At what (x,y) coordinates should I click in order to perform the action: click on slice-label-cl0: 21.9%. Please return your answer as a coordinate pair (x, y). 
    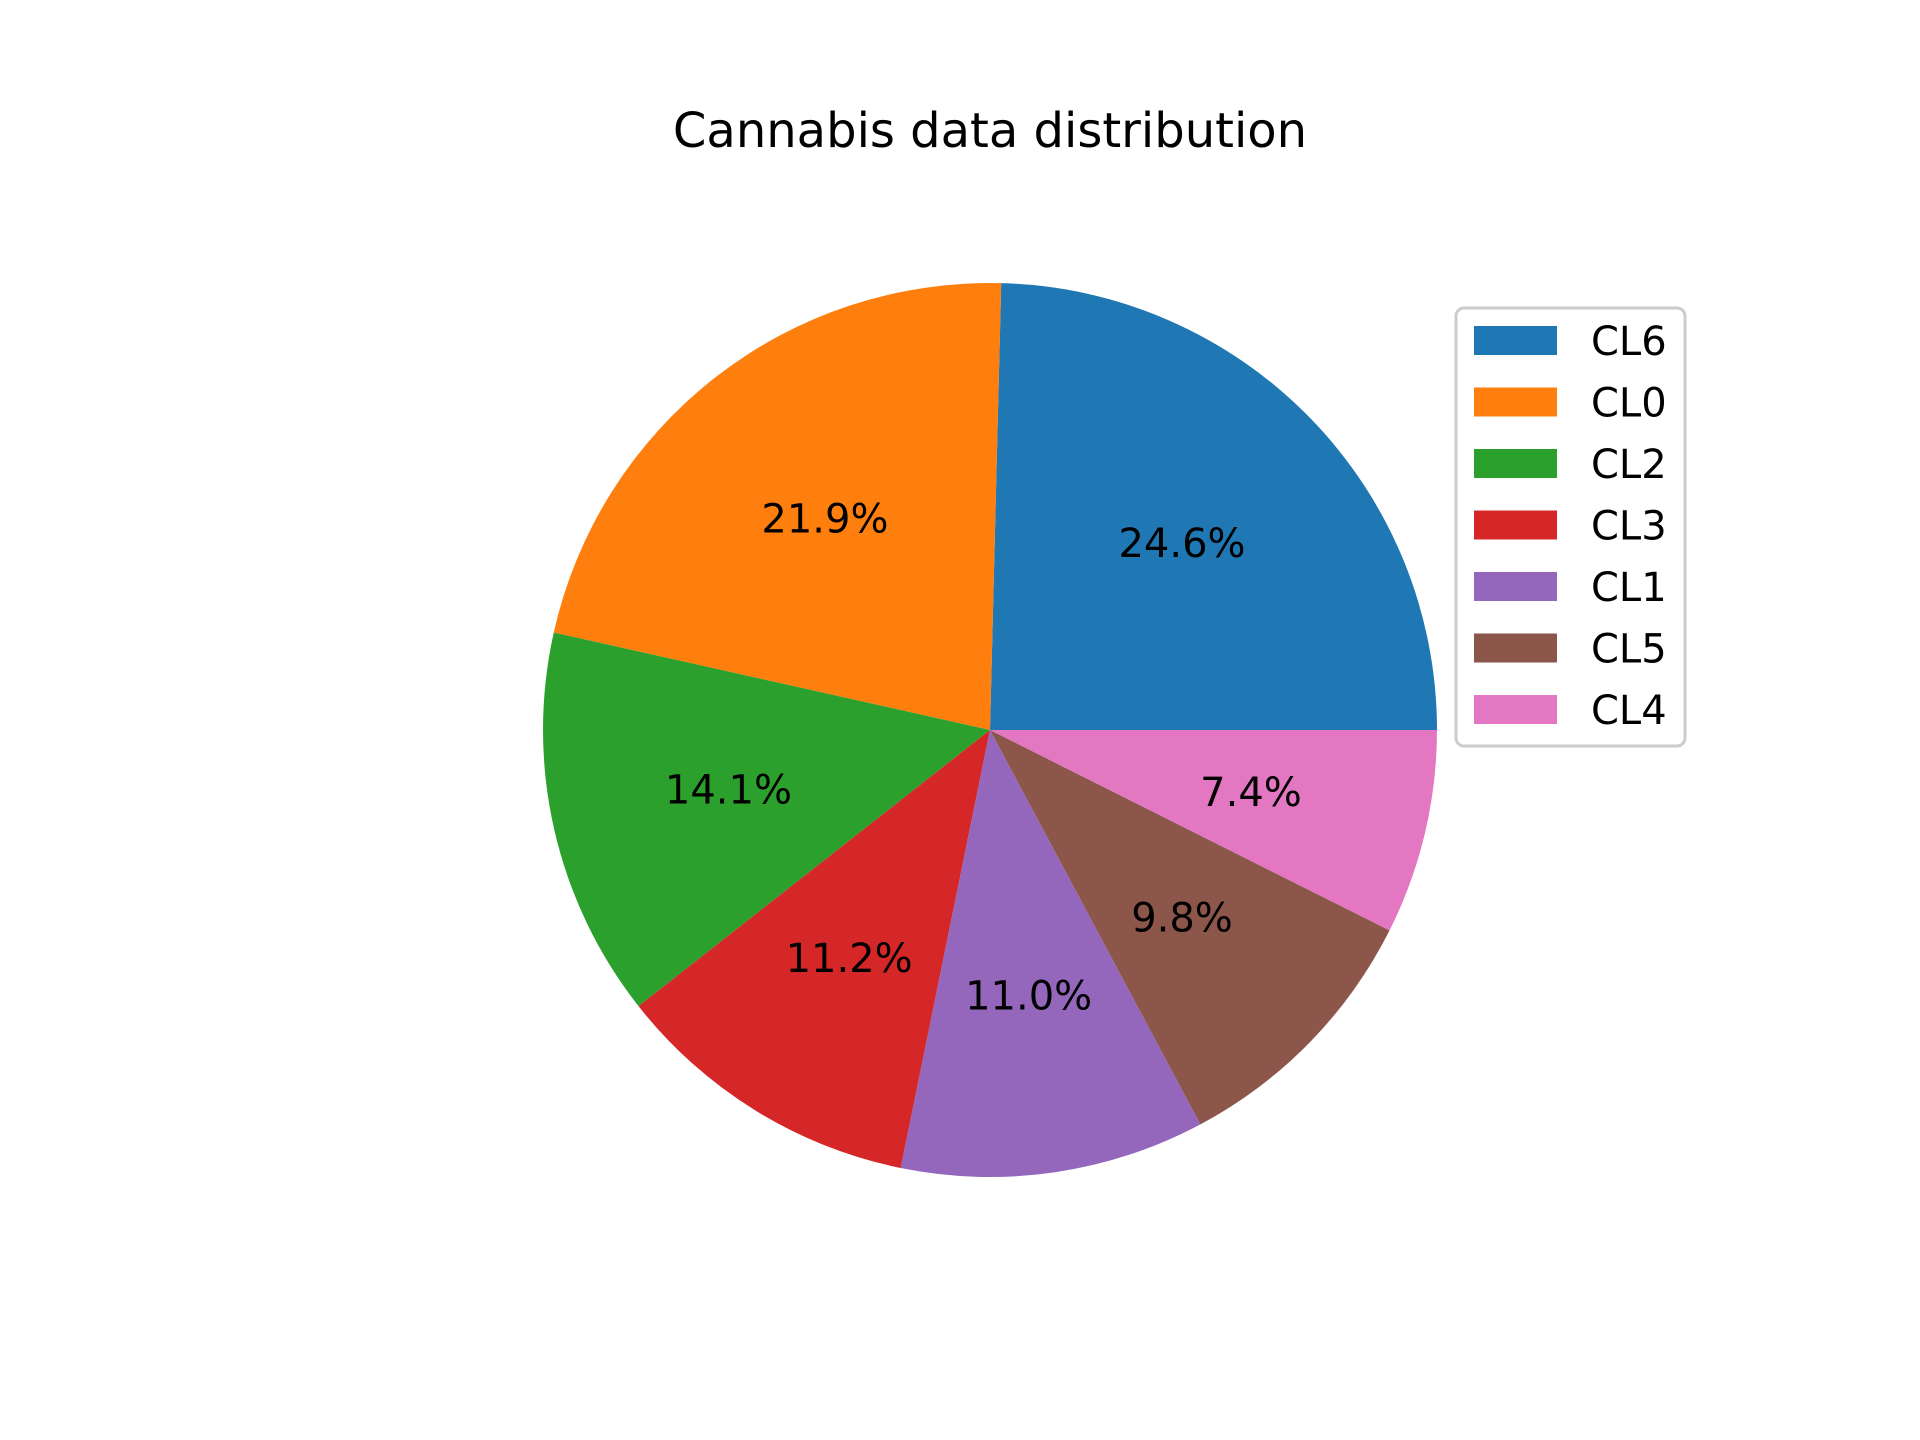
    Looking at the image, I should click on (824, 520).